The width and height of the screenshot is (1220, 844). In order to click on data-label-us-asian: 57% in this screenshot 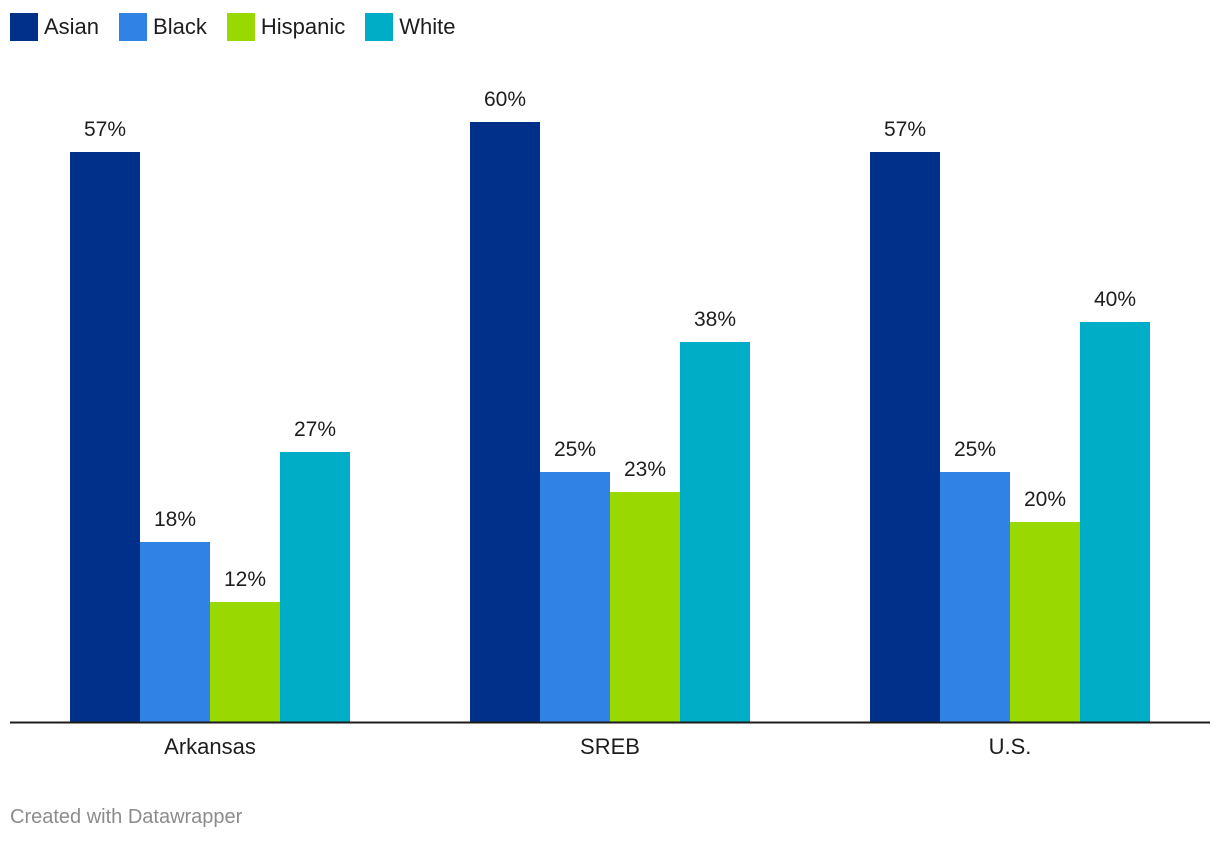, I will do `click(905, 129)`.